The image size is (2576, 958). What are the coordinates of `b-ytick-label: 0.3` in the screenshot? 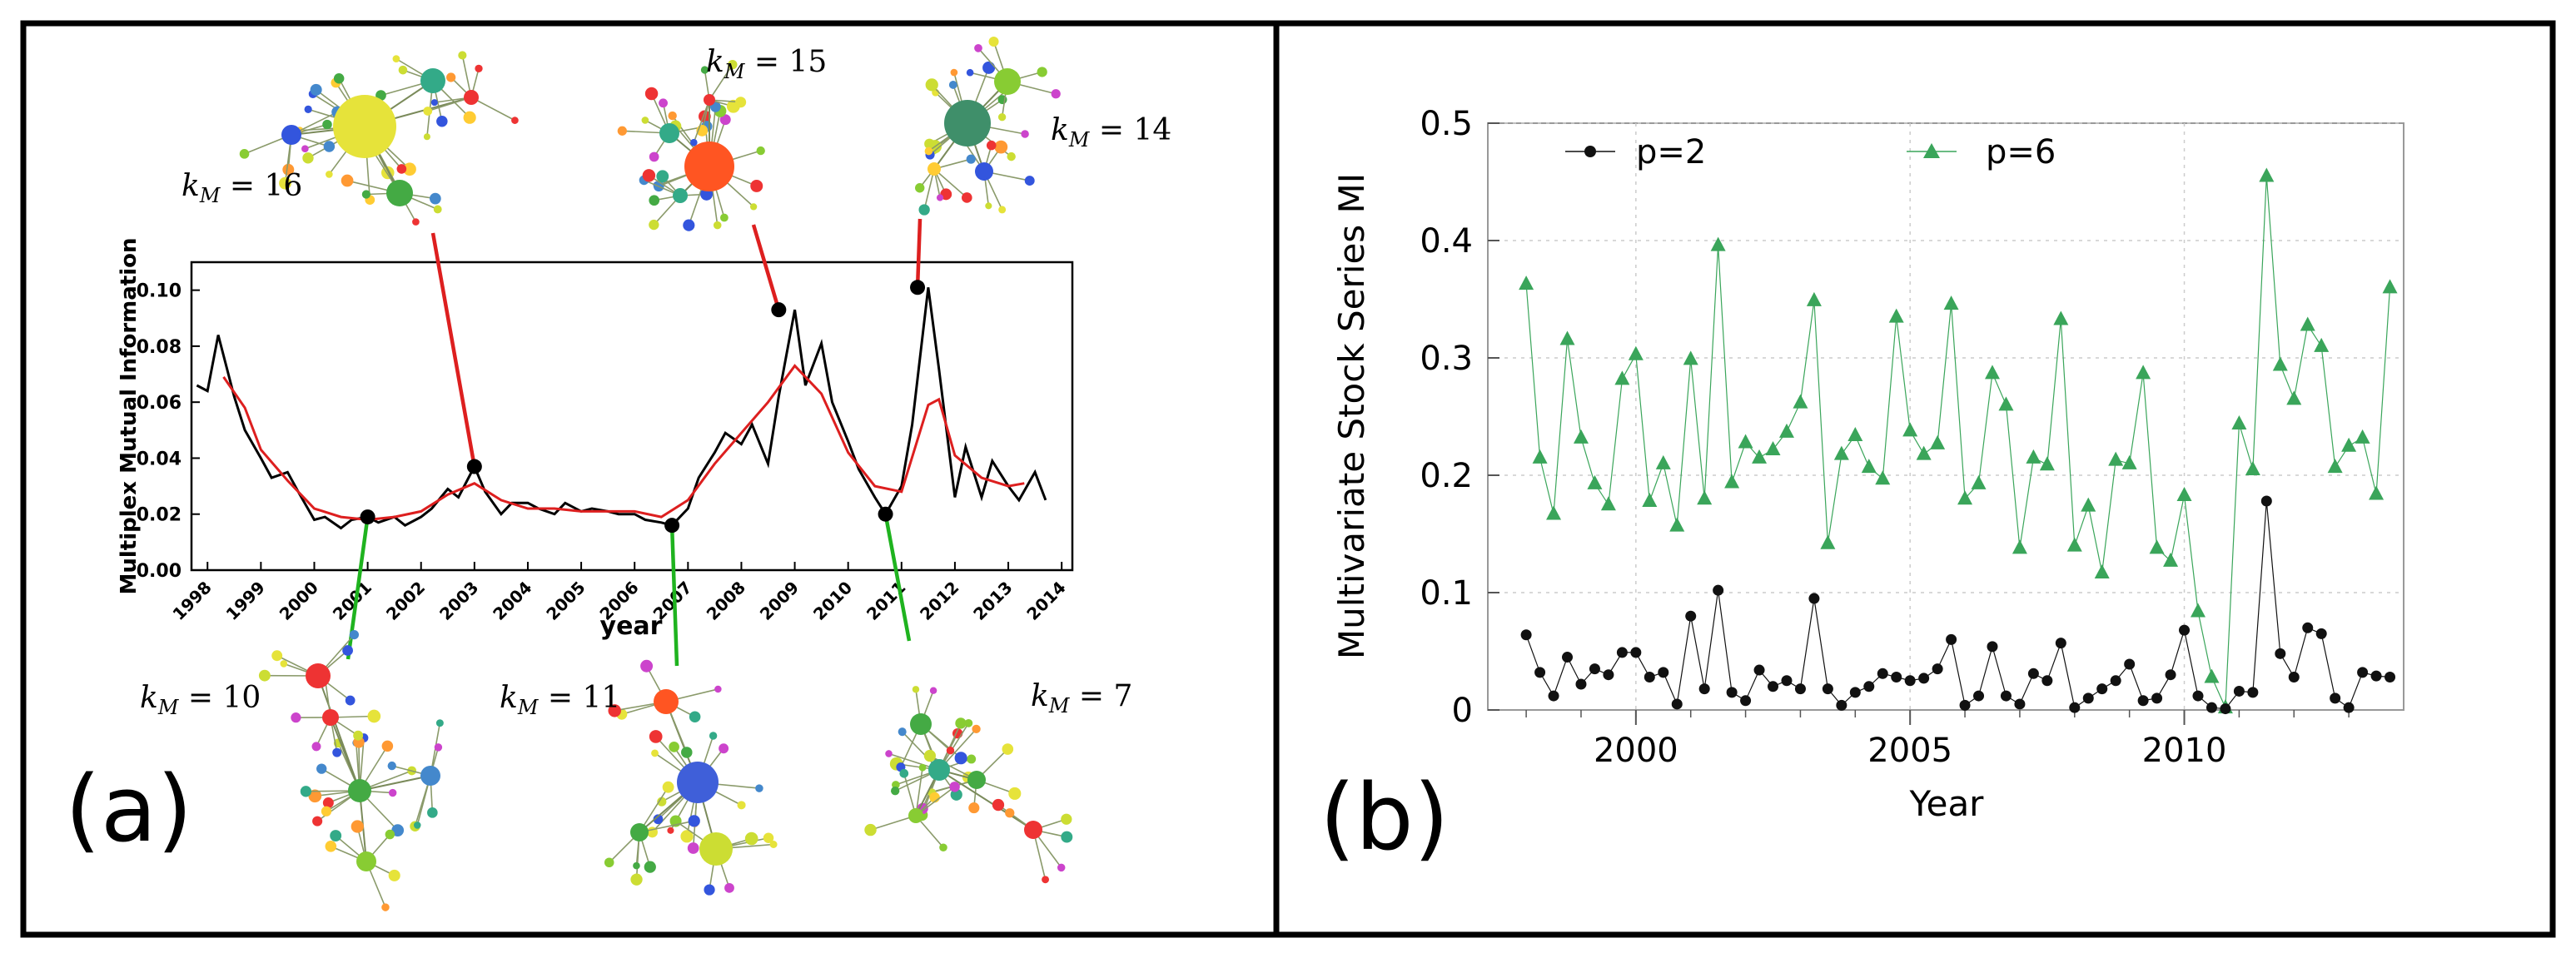 It's located at (1446, 359).